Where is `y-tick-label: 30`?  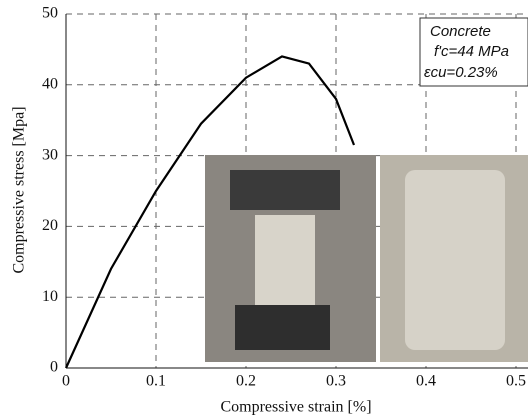
y-tick-label: 30 is located at coordinates (50, 154).